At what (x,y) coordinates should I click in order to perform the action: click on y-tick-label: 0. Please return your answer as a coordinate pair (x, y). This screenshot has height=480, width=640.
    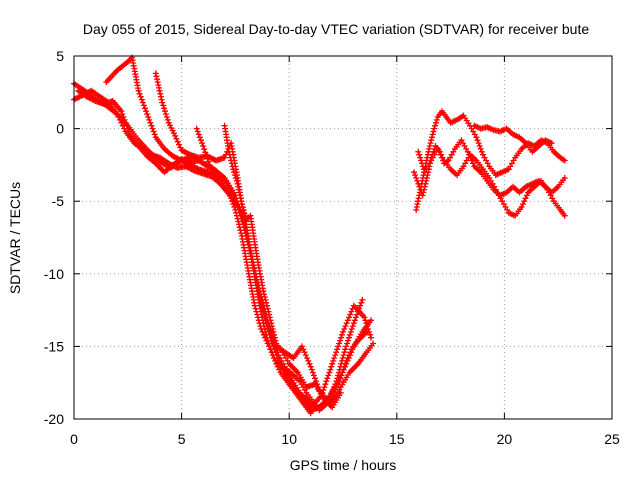
    Looking at the image, I should click on (60, 129).